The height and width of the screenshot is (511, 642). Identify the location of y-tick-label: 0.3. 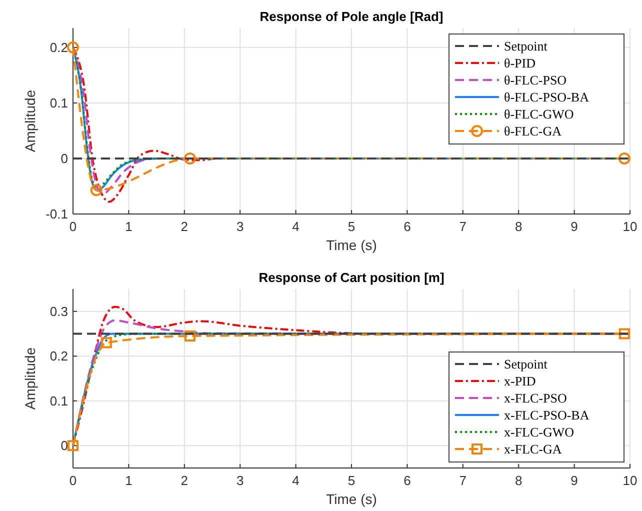
(59, 311).